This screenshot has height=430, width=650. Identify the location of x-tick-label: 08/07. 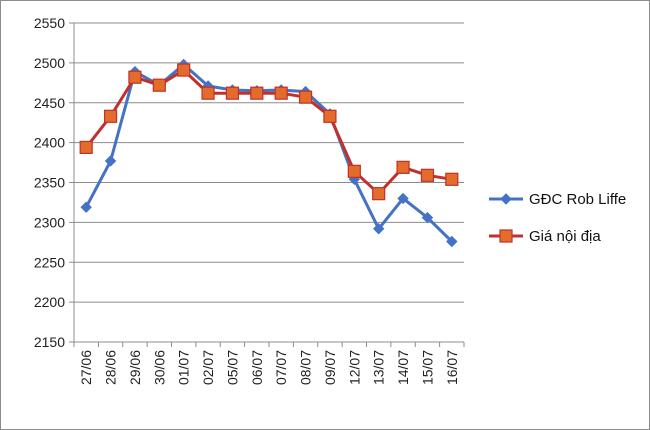
(306, 367).